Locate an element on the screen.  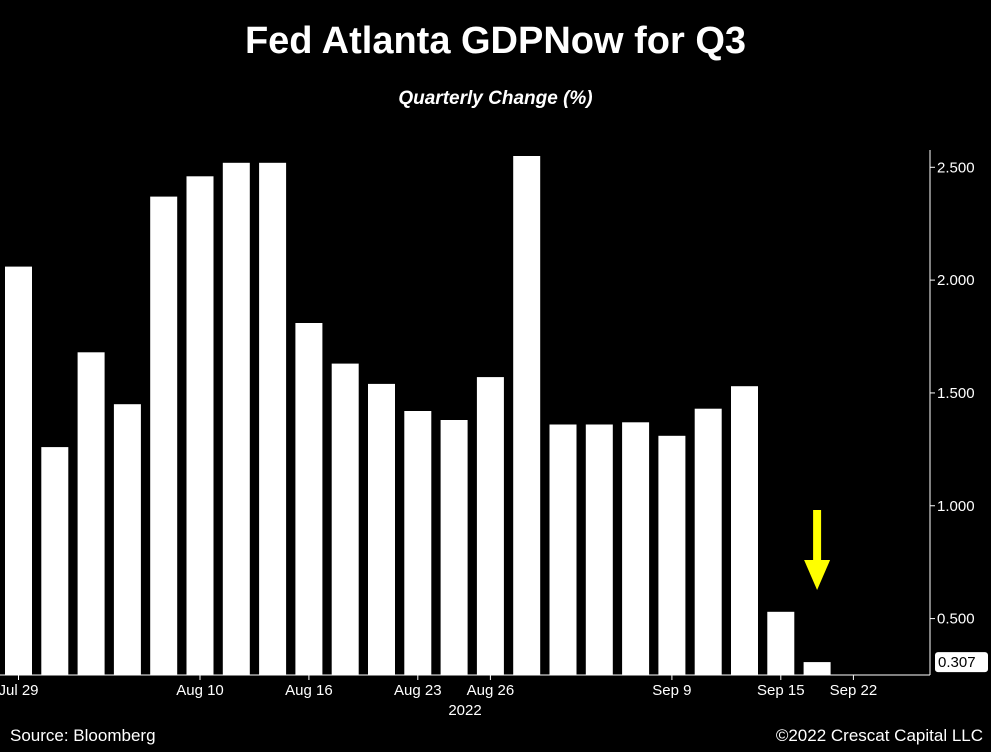
x-tick-label: Sep 22 is located at coordinates (854, 690).